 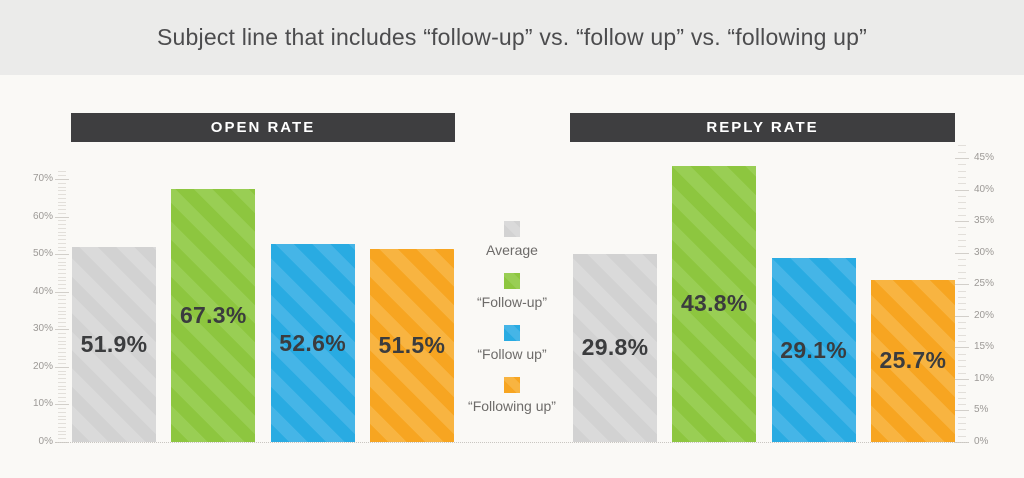 I want to click on legend-item-follow-up: “Follow up”, so click(x=512, y=343).